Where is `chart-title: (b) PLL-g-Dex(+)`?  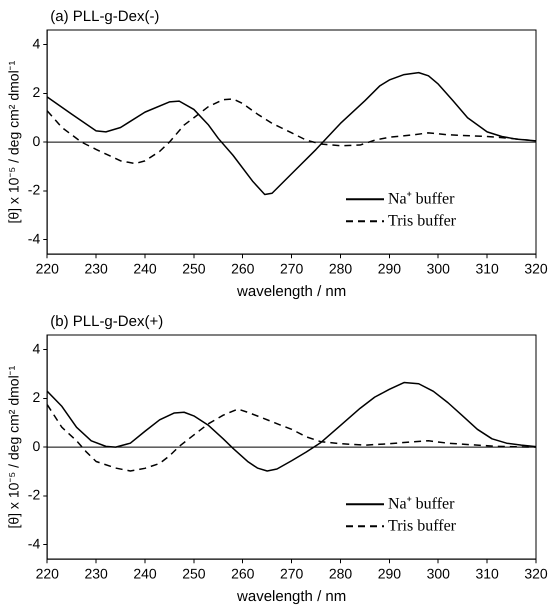 chart-title: (b) PLL-g-Dex(+) is located at coordinates (107, 321).